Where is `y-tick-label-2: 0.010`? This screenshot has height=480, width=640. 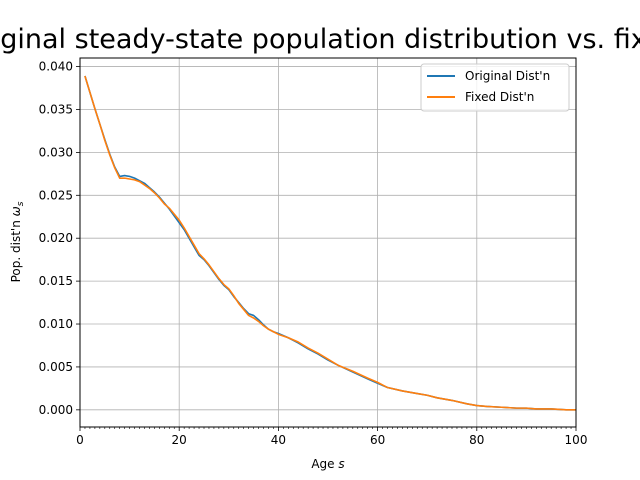 y-tick-label-2: 0.010 is located at coordinates (56, 324).